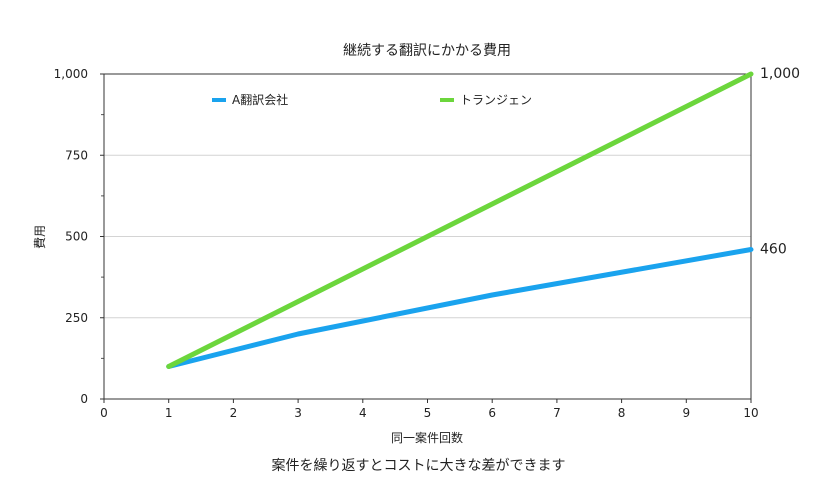 The image size is (837, 495). I want to click on x-tick-label: 4, so click(363, 413).